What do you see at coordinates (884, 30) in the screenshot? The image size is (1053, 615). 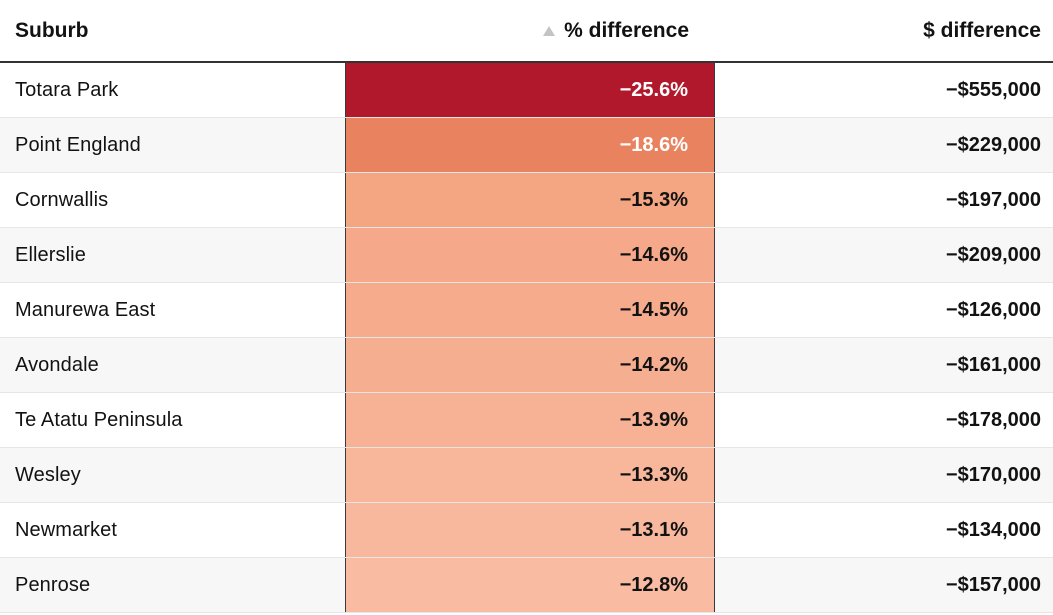 I see `header-dollar-difference: $ difference` at bounding box center [884, 30].